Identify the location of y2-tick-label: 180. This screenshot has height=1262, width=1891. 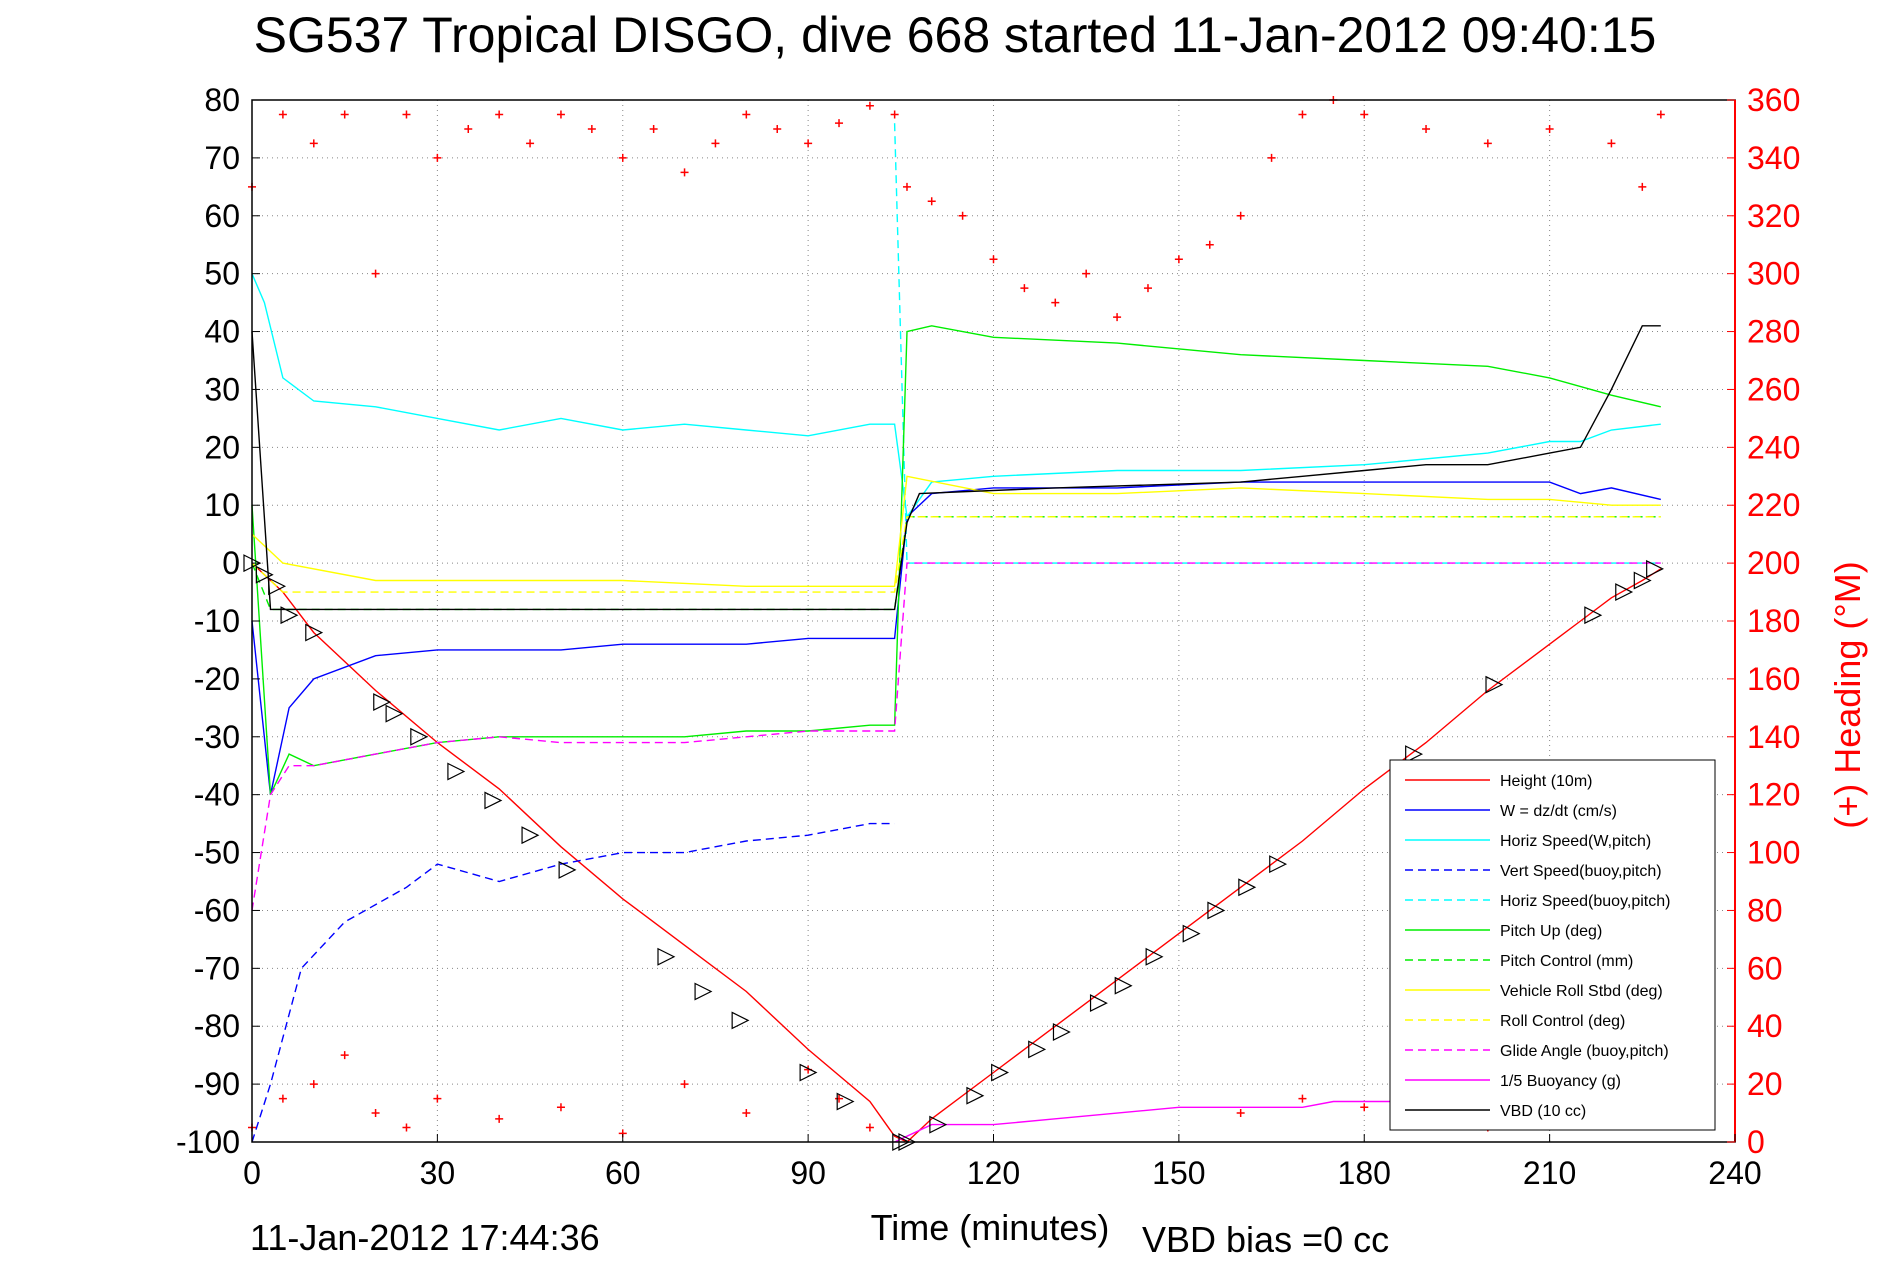
(1773, 621).